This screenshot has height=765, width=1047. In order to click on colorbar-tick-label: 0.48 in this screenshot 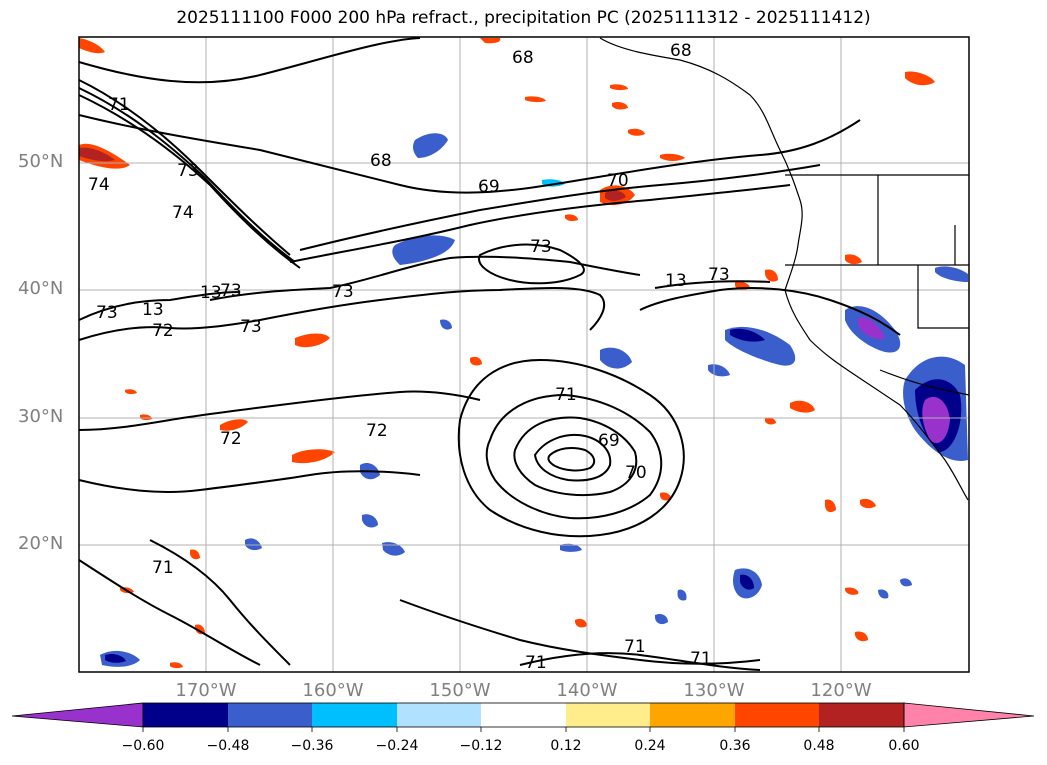, I will do `click(819, 746)`.